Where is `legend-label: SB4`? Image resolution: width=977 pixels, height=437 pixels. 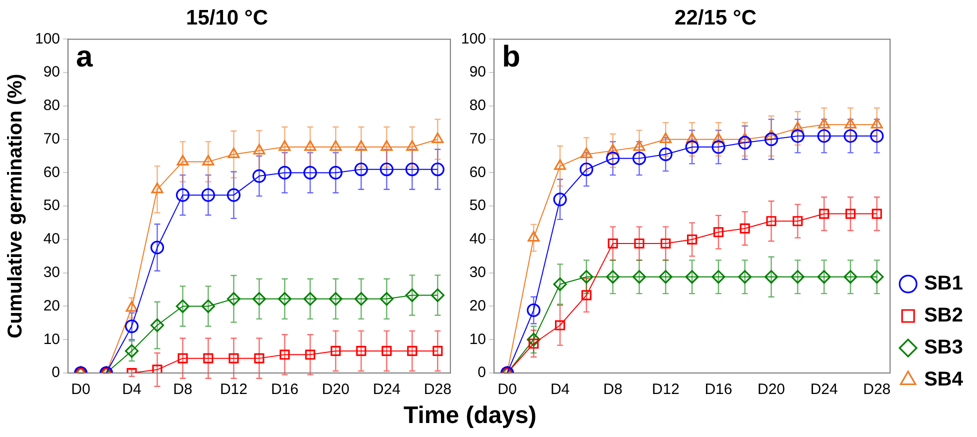 legend-label: SB4 is located at coordinates (944, 379).